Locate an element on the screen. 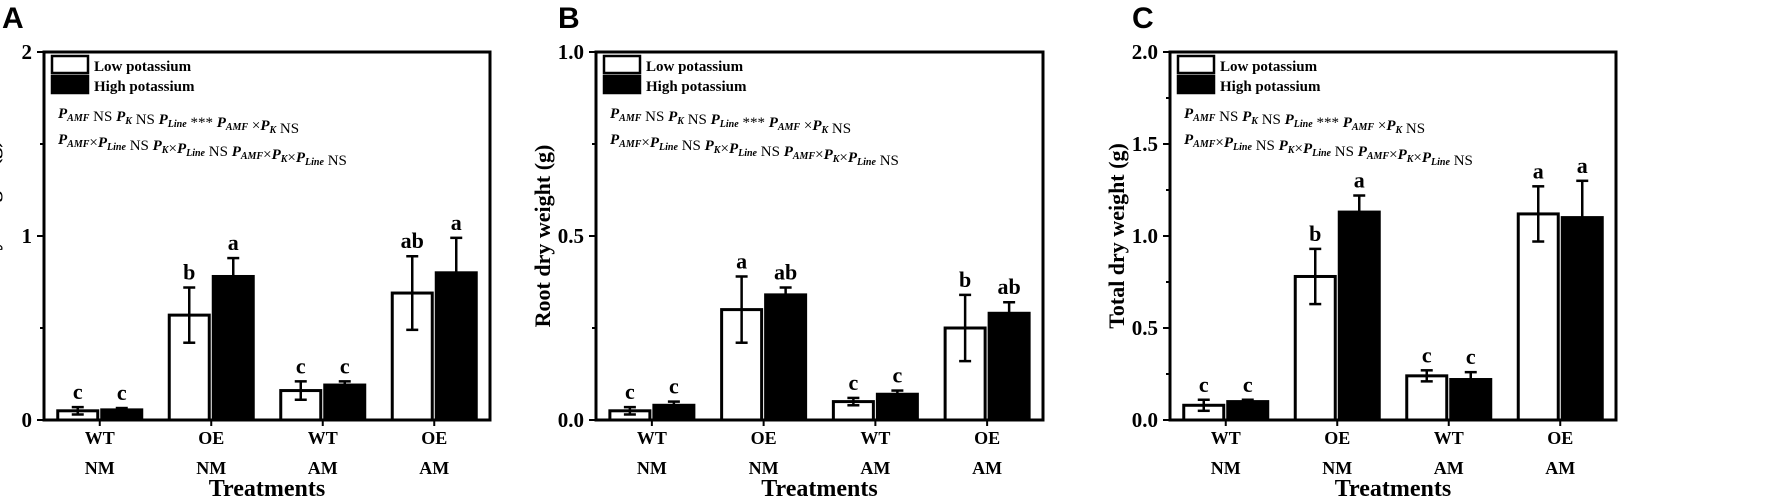 Image resolution: width=1790 pixels, height=500 pixels. y-axis-label: Root dry weight (g) is located at coordinates (542, 236).